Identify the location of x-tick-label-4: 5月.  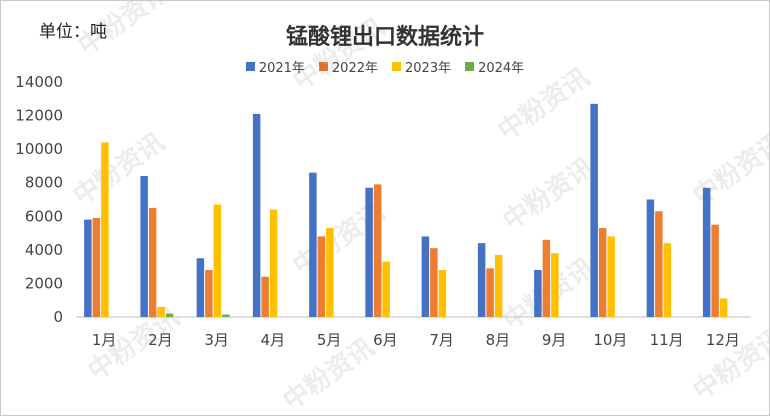
(329, 340).